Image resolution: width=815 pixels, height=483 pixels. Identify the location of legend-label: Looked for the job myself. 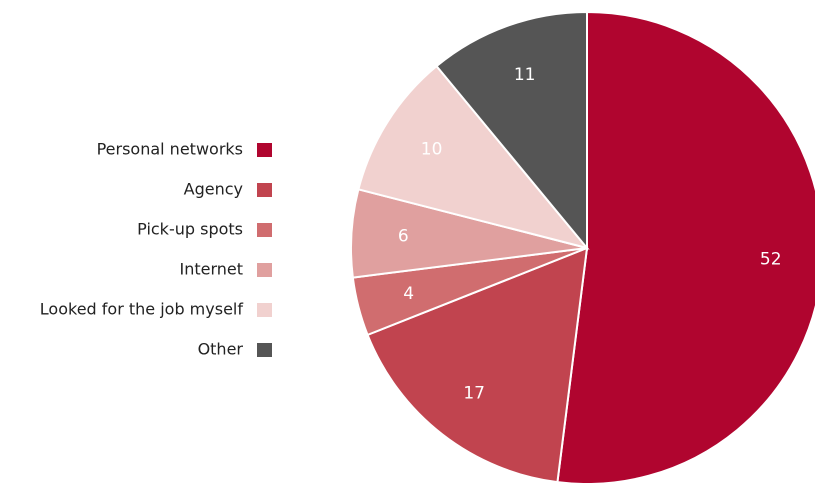
(142, 309).